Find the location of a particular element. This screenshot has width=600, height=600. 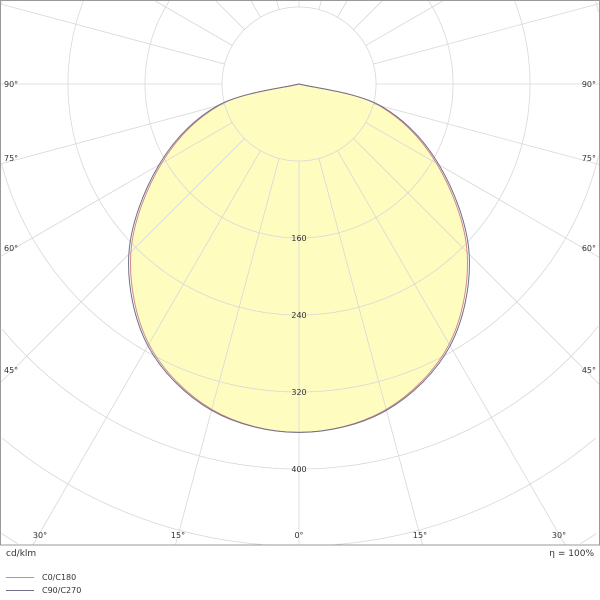

legend-label: C90/C270 is located at coordinates (62, 590).